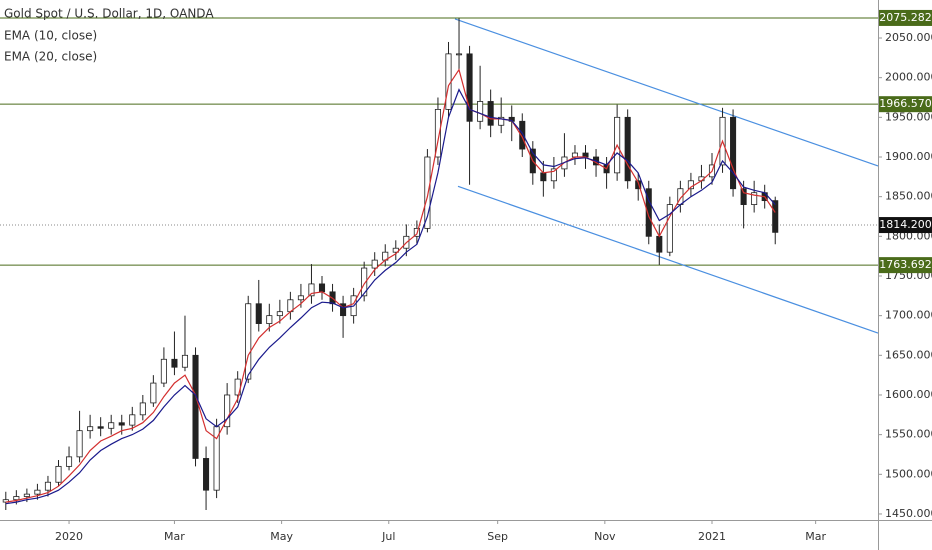 This screenshot has width=932, height=550. I want to click on y-tick-label: 1700.000, so click(908, 315).